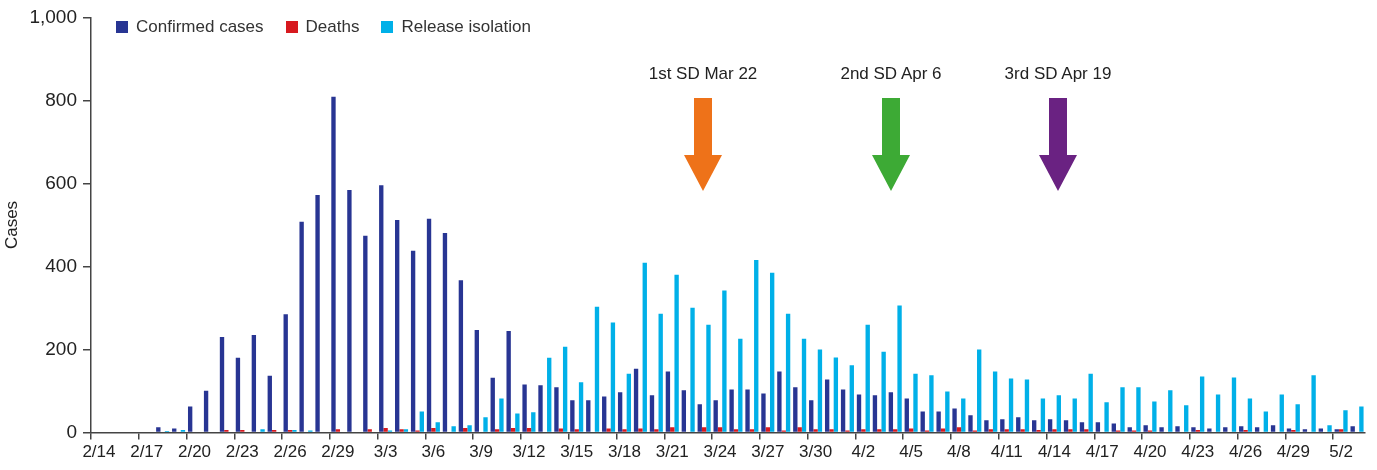  Describe the element at coordinates (290, 452) in the screenshot. I see `x-tick-label: 2/26` at that location.